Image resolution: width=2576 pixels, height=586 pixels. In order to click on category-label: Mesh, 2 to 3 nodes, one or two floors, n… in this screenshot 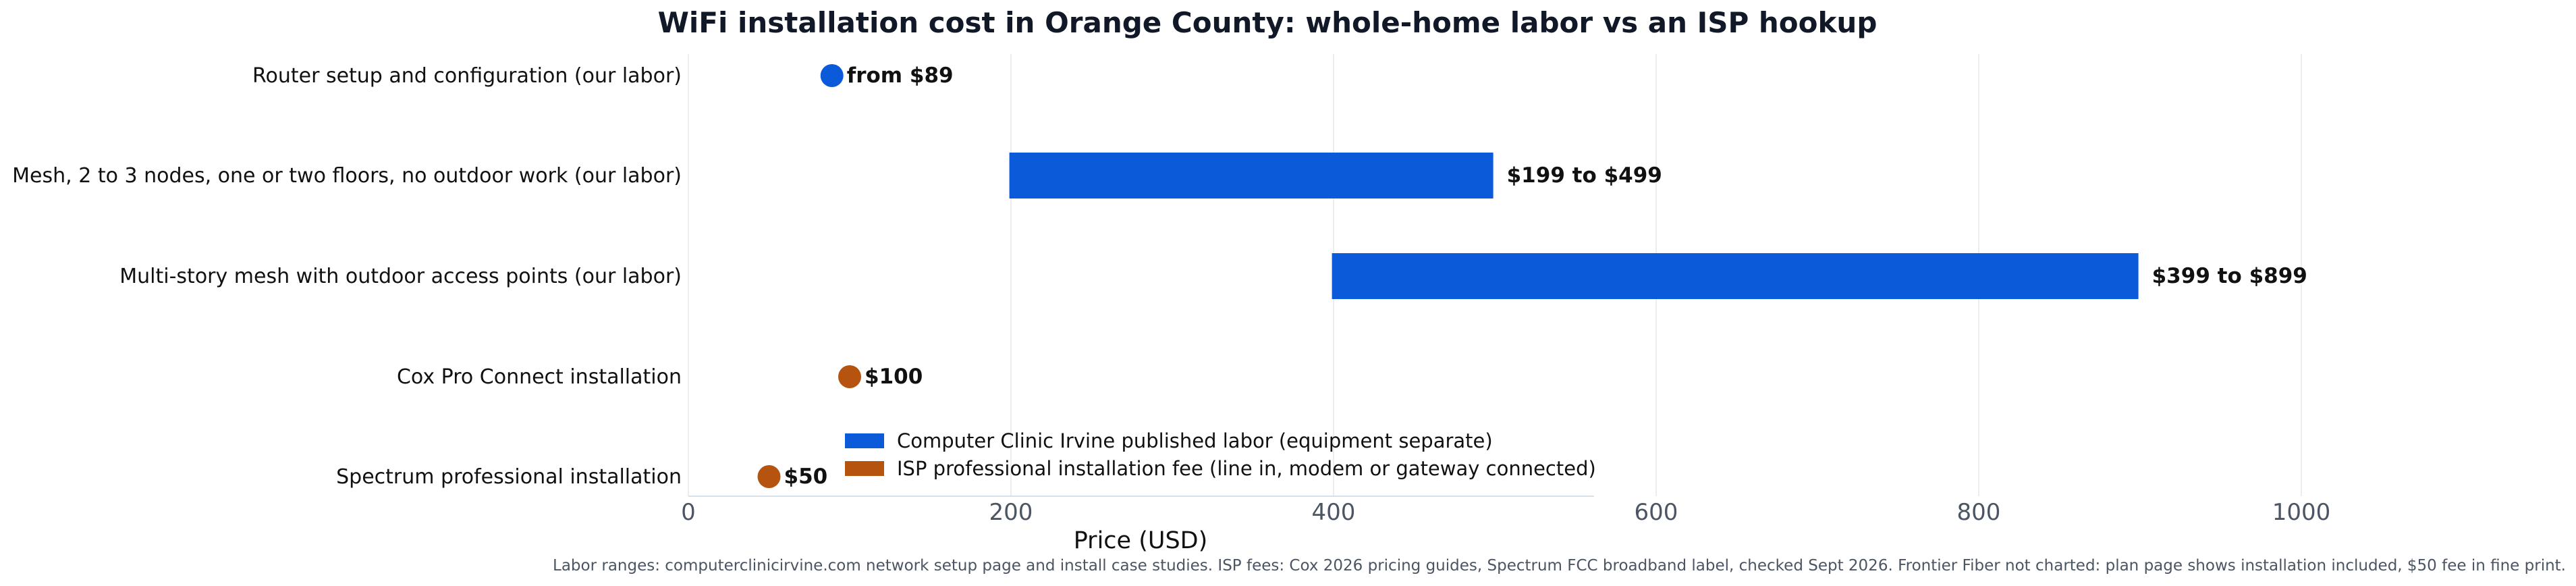, I will do `click(347, 176)`.